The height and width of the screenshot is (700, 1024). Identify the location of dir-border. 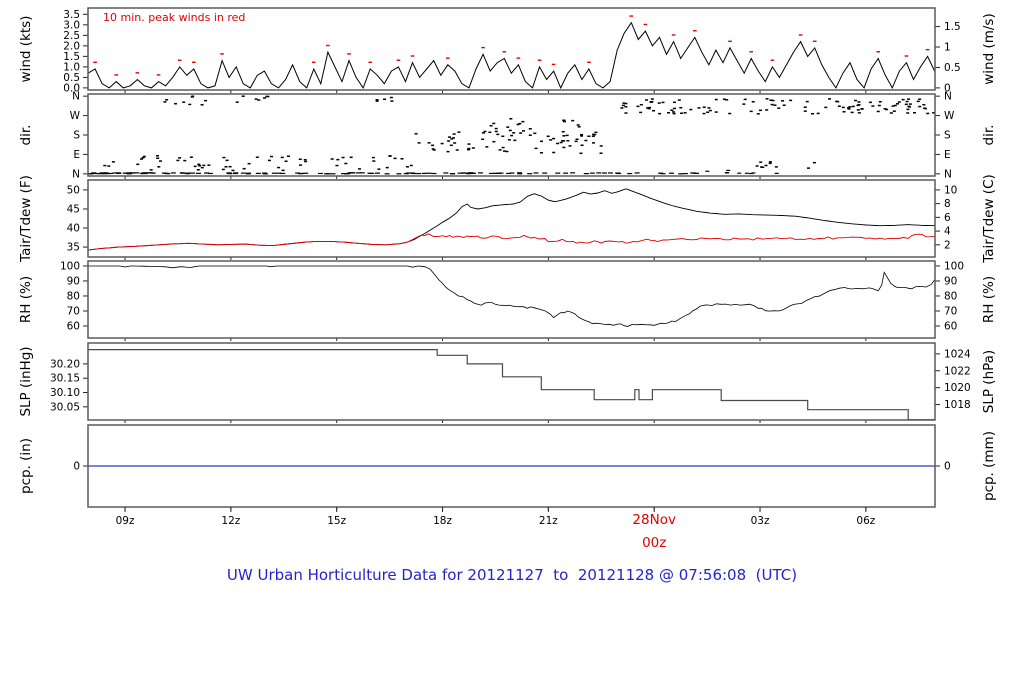
(511, 135).